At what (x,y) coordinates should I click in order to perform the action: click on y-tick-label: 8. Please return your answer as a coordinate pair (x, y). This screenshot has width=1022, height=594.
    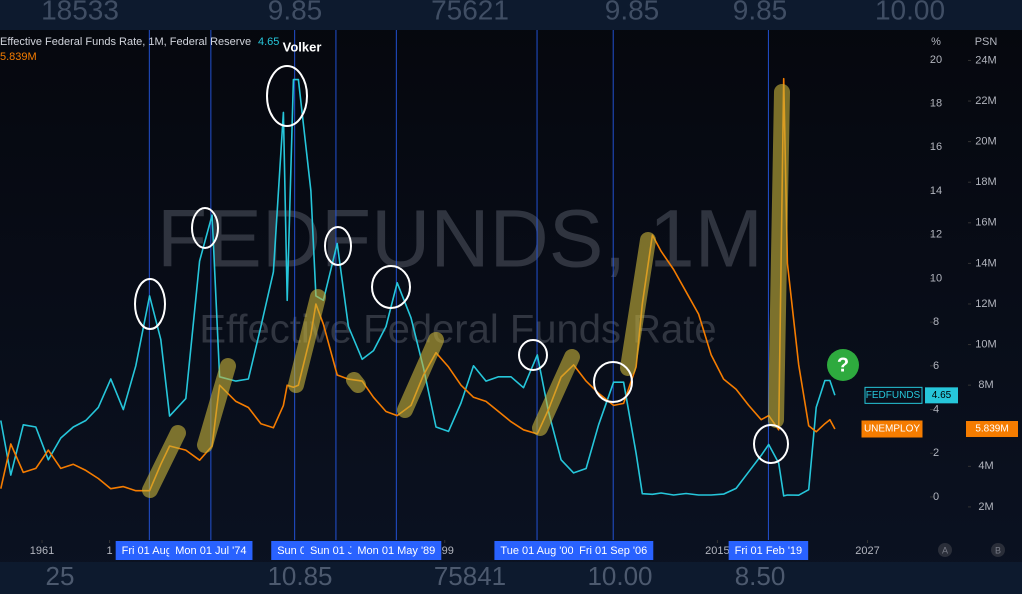
    Looking at the image, I should click on (936, 322).